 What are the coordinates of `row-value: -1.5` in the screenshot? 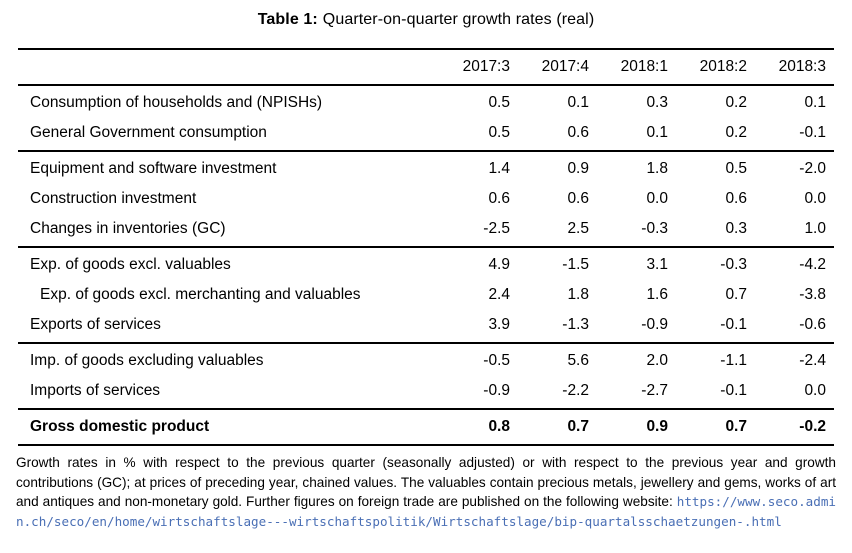 It's located at (575, 264).